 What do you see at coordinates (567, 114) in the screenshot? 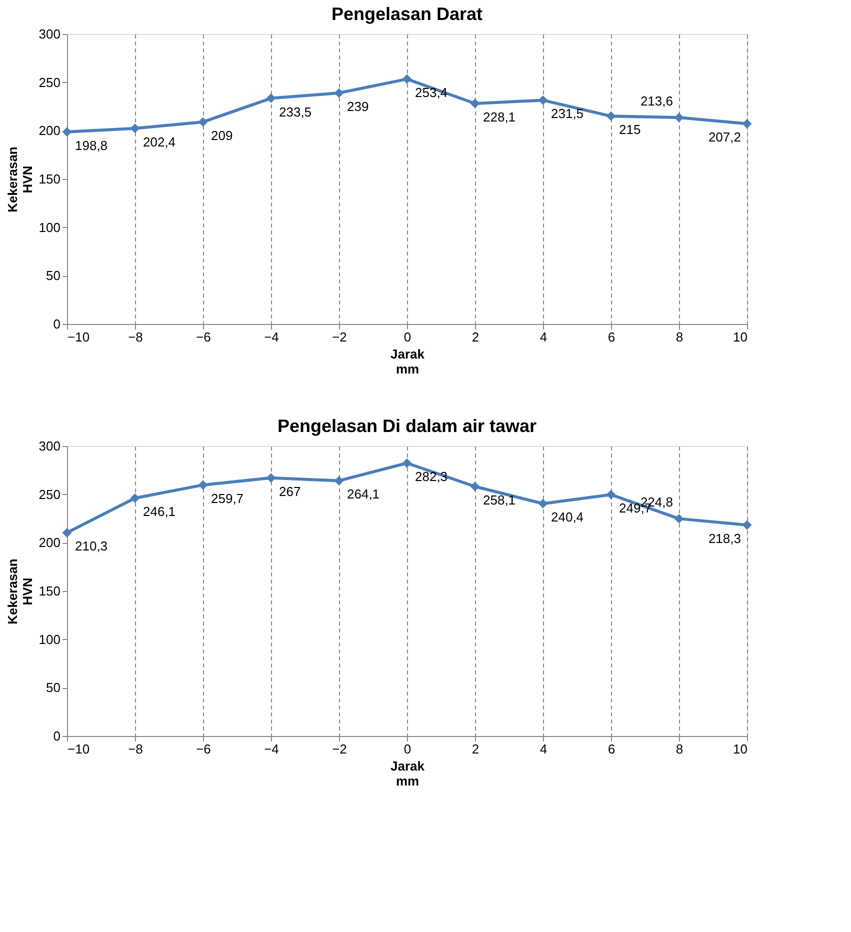
I see `text: 231,5` at bounding box center [567, 114].